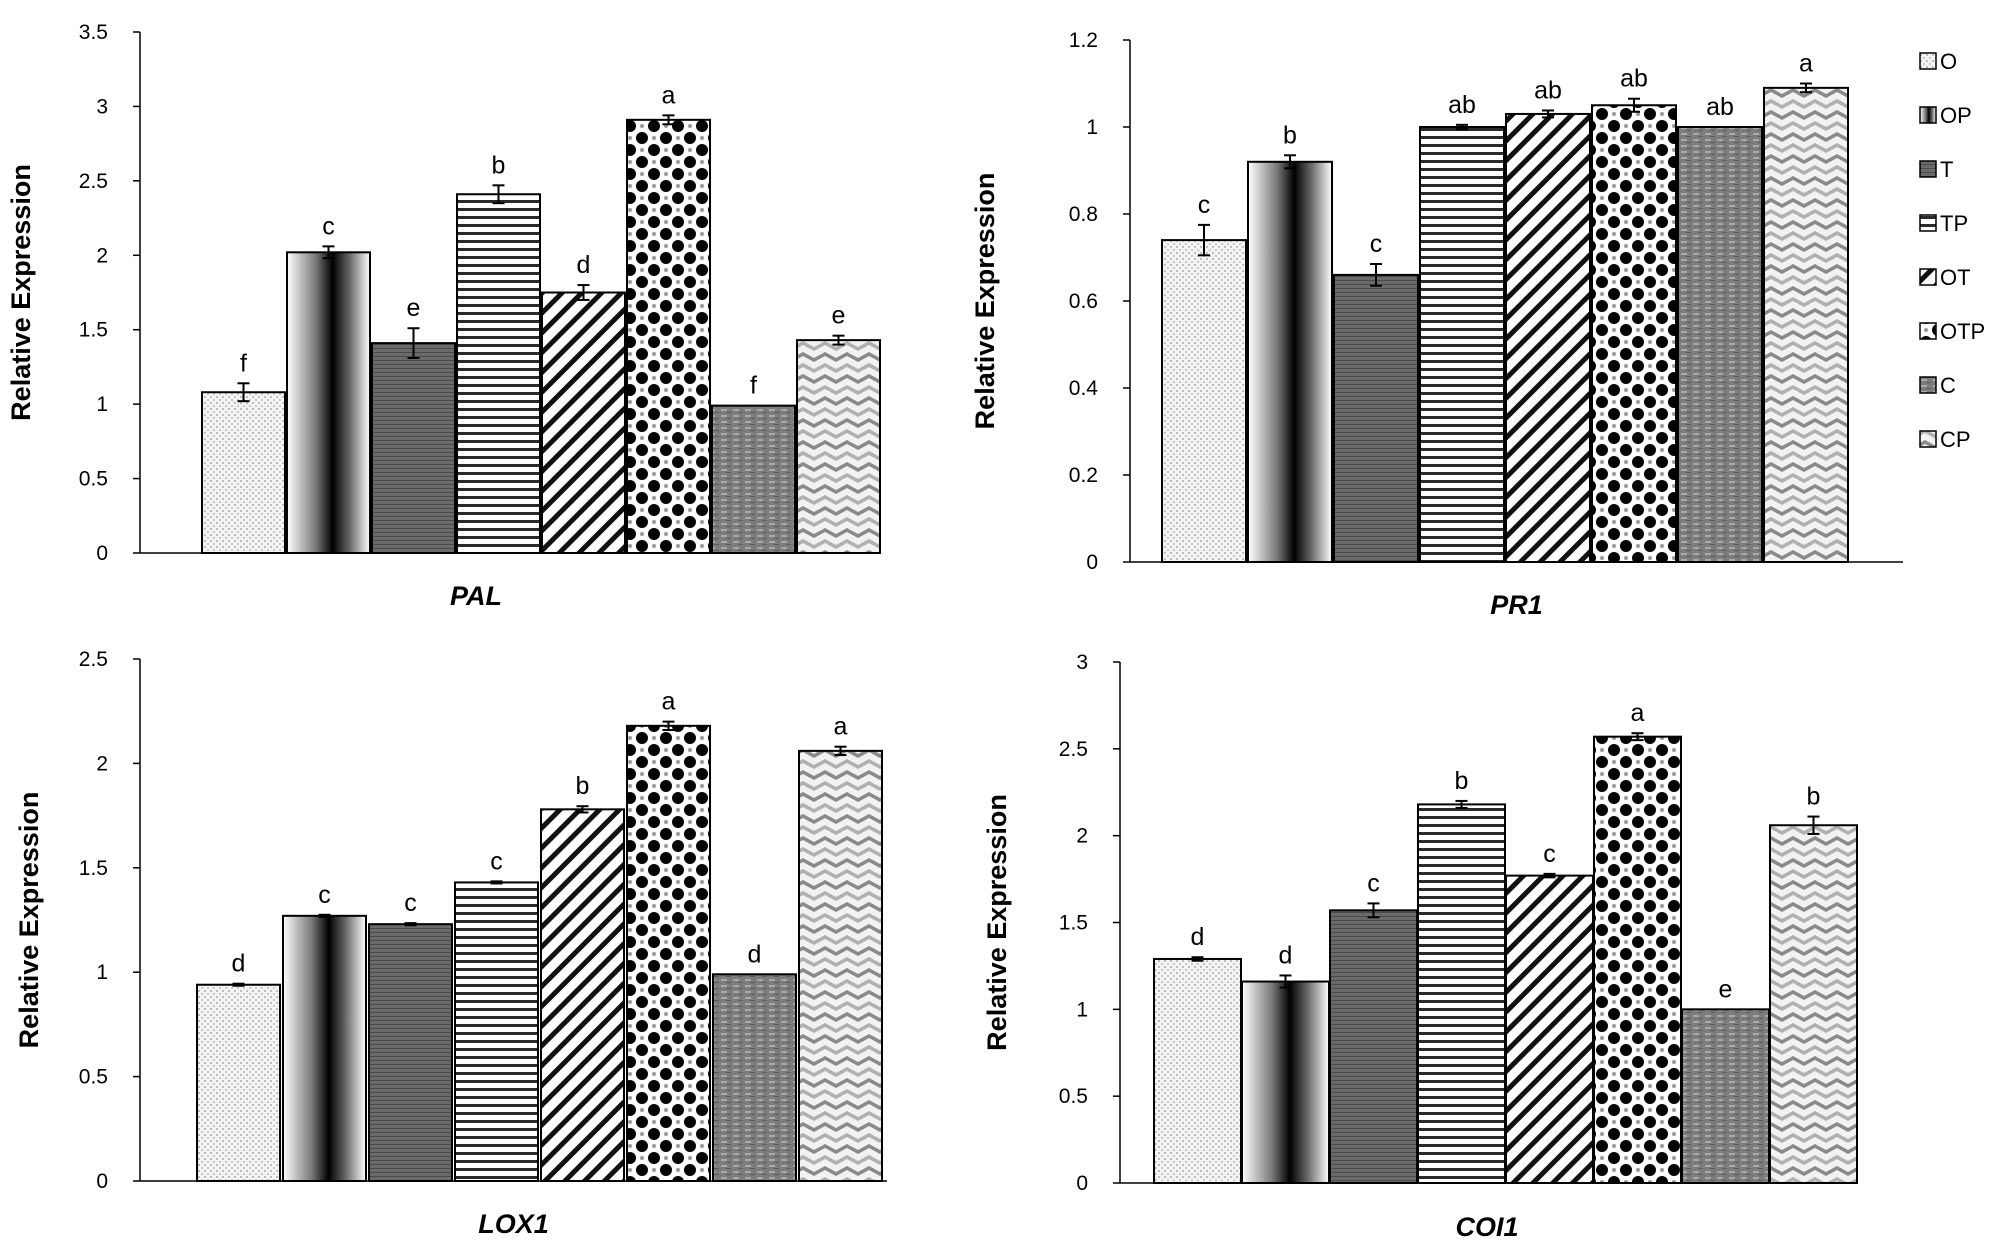  What do you see at coordinates (1952, 250) in the screenshot?
I see `legend: O OP T TP OT OTP C CP` at bounding box center [1952, 250].